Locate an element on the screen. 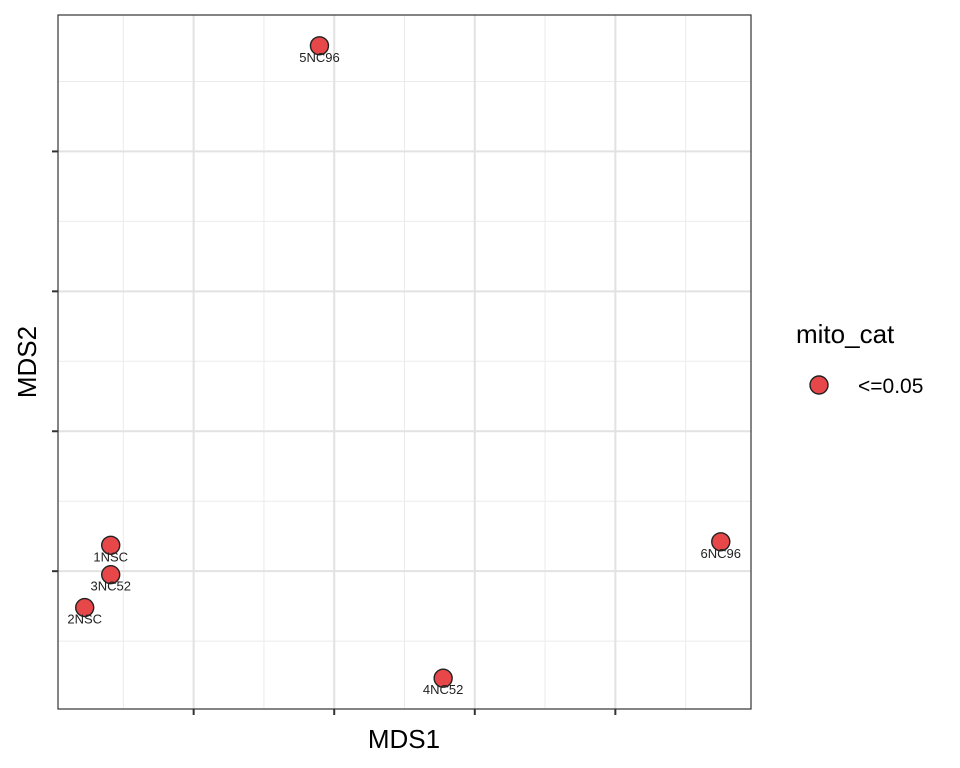 The height and width of the screenshot is (768, 960). data-point-3NC52 is located at coordinates (111, 574).